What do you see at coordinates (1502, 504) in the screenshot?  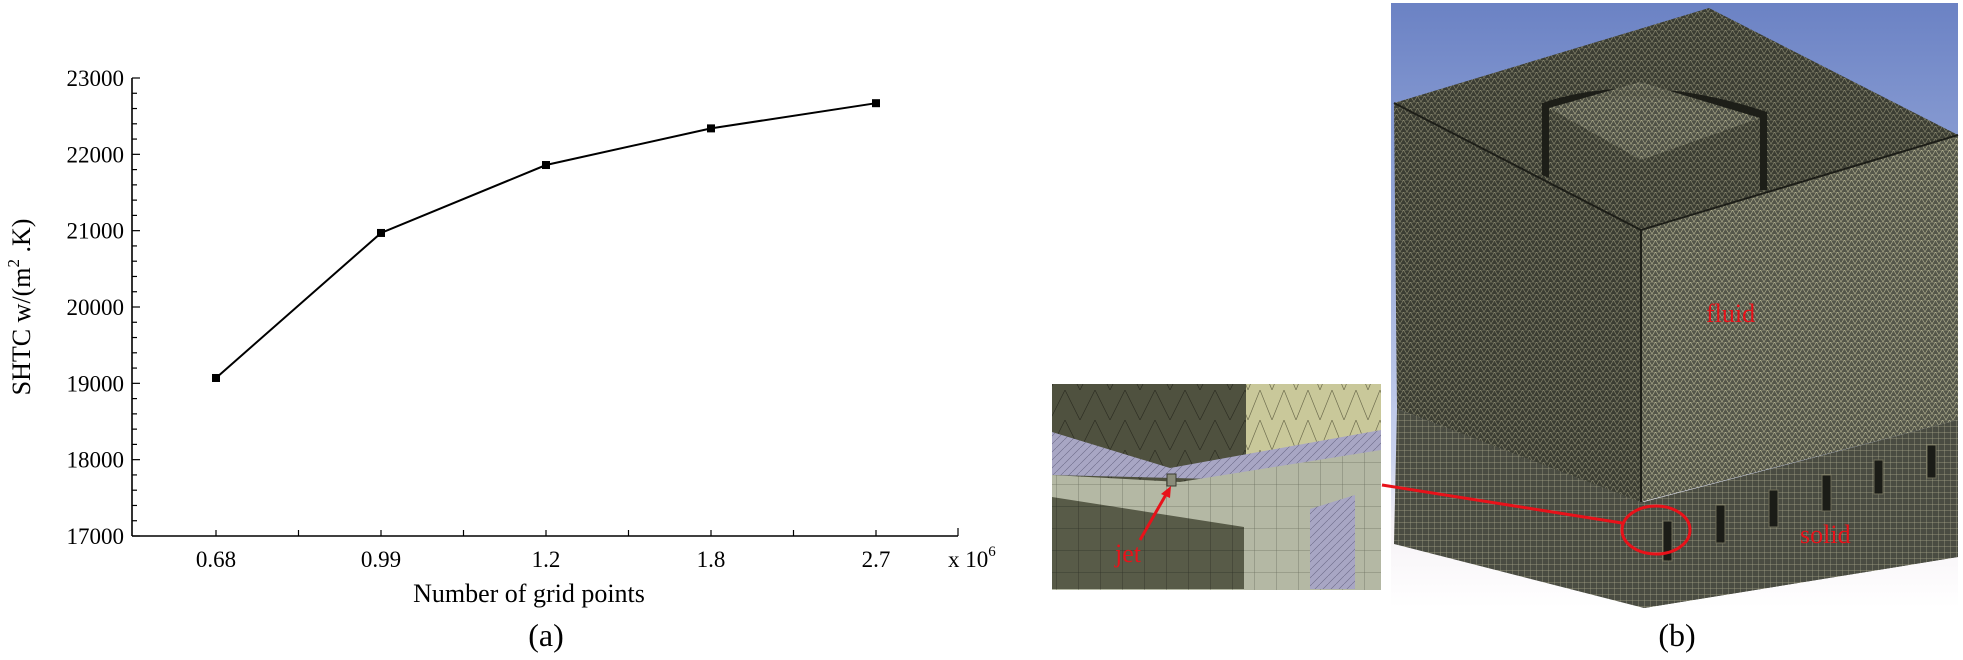 I see `callout-line` at bounding box center [1502, 504].